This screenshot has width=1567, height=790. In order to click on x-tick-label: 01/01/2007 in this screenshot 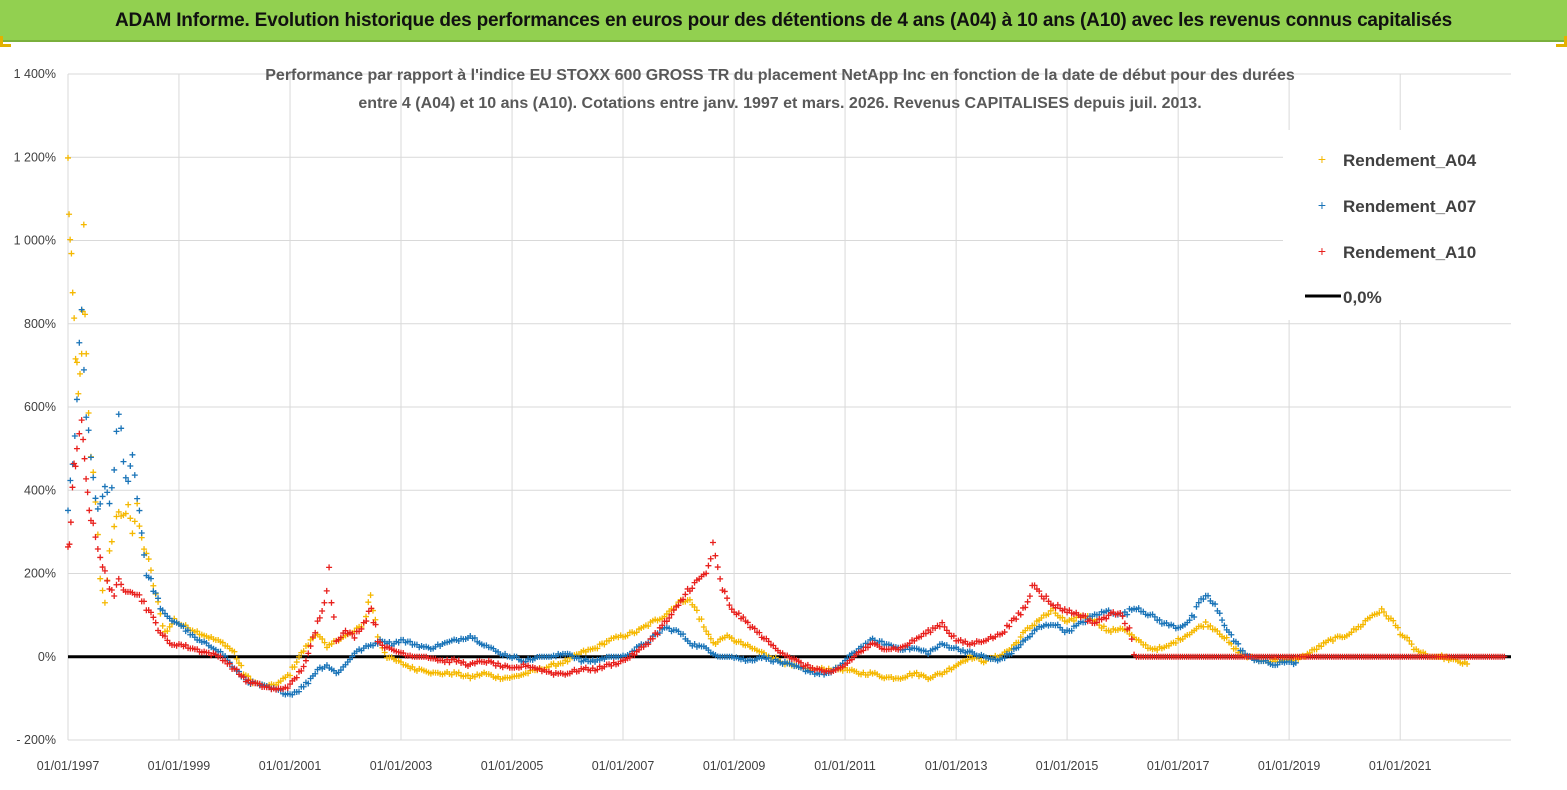, I will do `click(623, 766)`.